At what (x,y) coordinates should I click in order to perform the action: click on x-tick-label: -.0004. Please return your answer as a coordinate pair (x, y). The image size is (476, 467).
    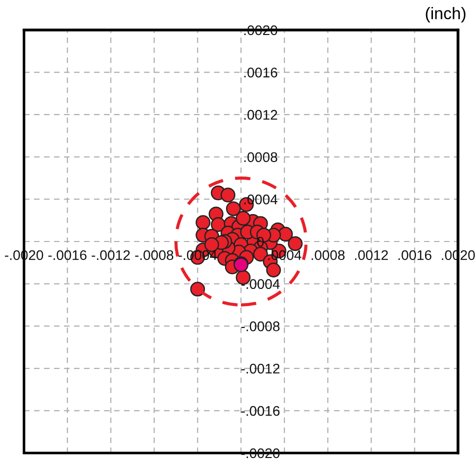
    Looking at the image, I should click on (197, 255).